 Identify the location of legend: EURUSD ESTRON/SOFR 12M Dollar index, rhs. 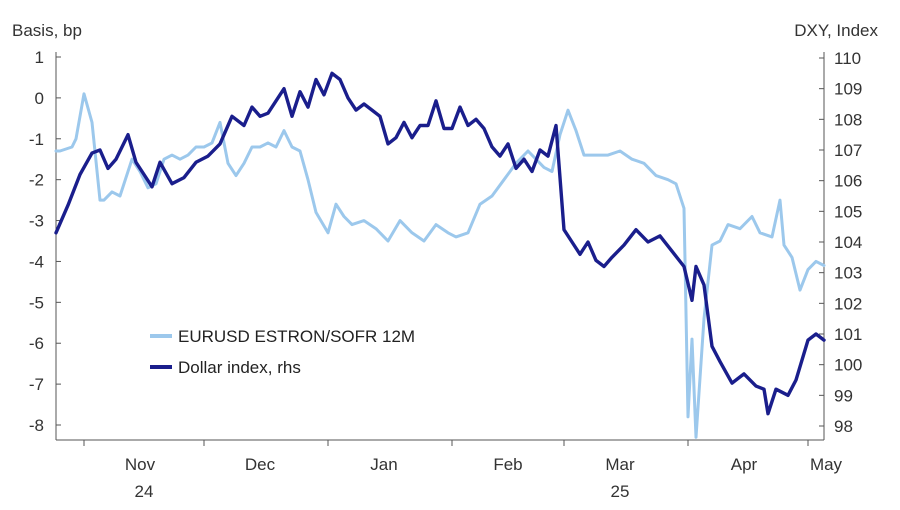
(282, 352).